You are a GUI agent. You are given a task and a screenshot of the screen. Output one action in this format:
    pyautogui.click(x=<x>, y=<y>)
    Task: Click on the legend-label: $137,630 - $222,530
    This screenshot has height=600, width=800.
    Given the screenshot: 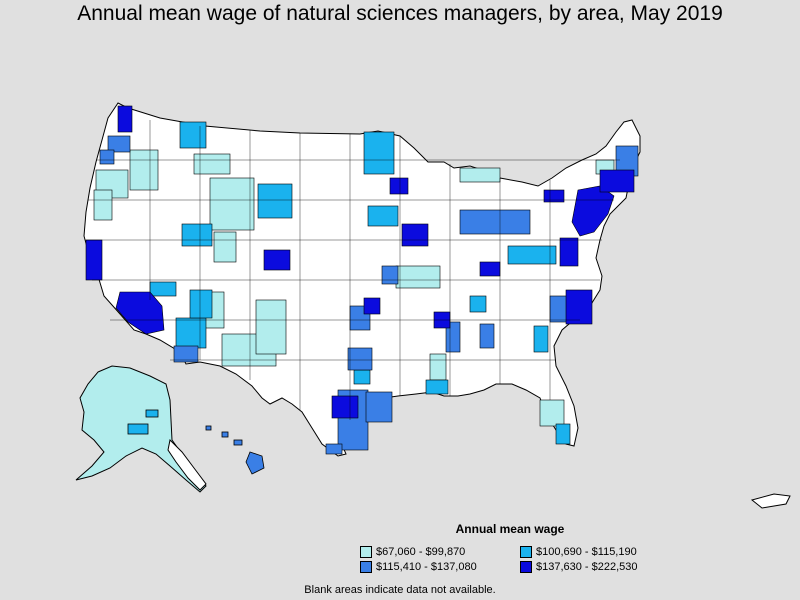 What is the action you would take?
    pyautogui.click(x=587, y=567)
    